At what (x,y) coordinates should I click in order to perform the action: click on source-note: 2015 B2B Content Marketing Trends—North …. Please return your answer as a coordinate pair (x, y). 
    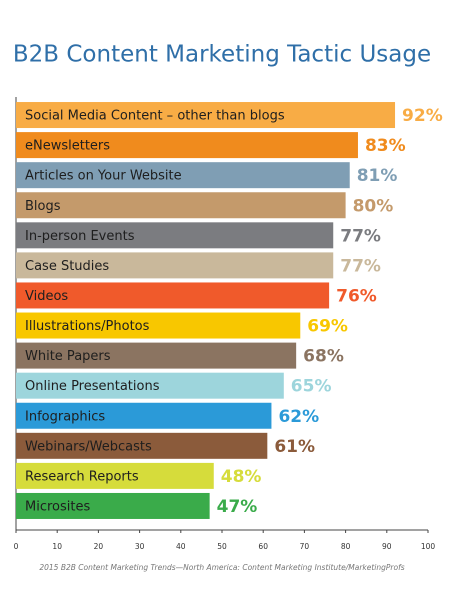
    Looking at the image, I should click on (221, 567).